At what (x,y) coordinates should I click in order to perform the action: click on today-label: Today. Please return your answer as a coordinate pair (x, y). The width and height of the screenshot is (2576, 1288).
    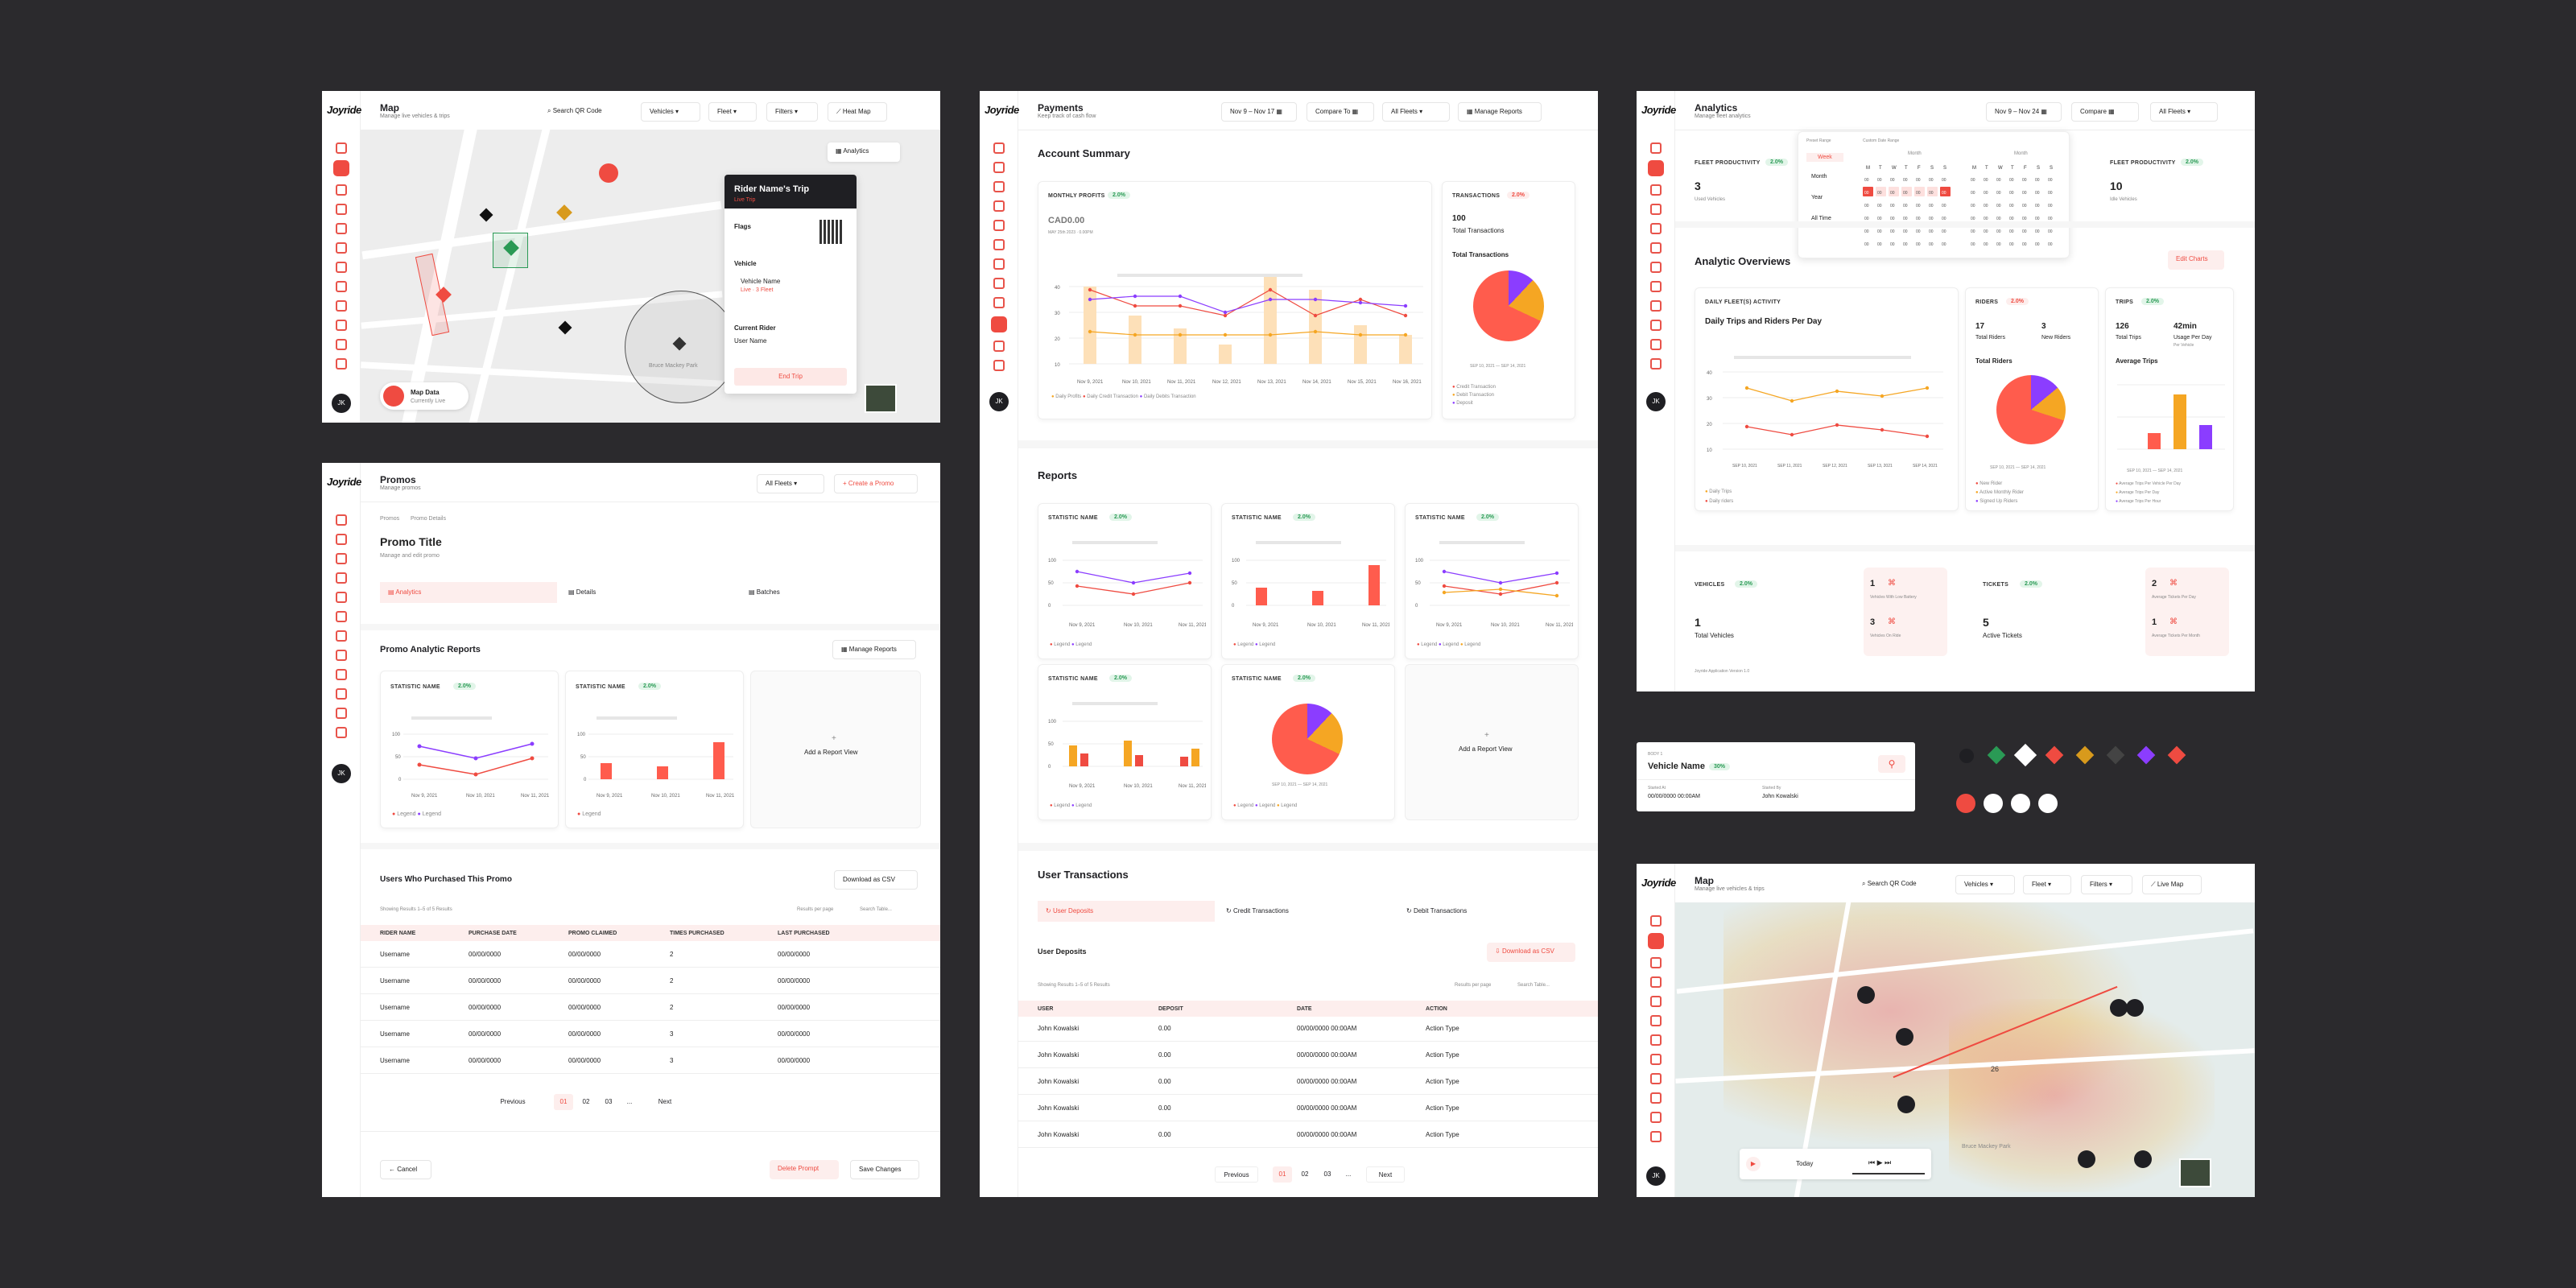
    Looking at the image, I should click on (1805, 1163).